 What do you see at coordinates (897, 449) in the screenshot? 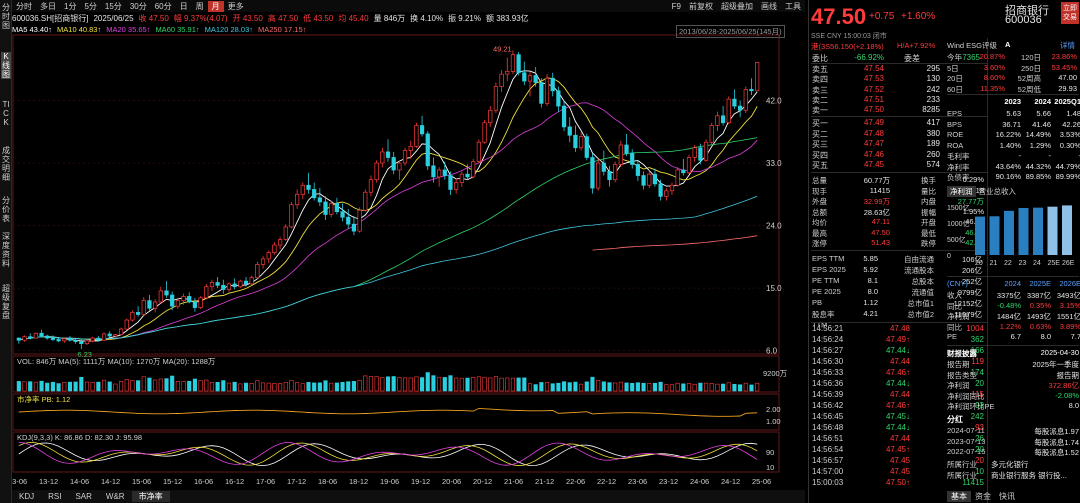
I see `tick-price: 47.45↑` at bounding box center [897, 449].